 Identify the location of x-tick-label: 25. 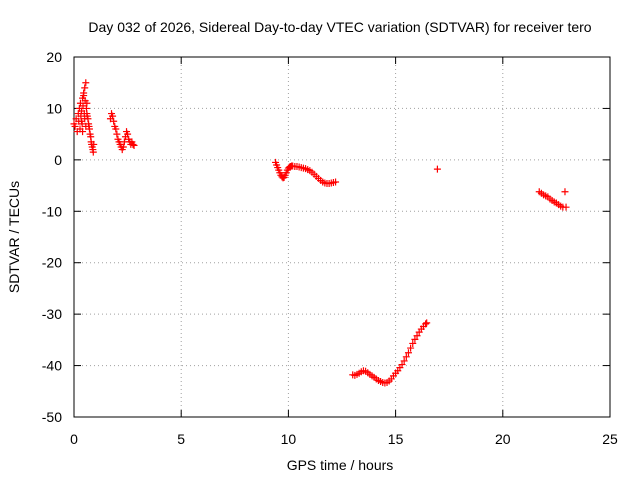
(610, 439).